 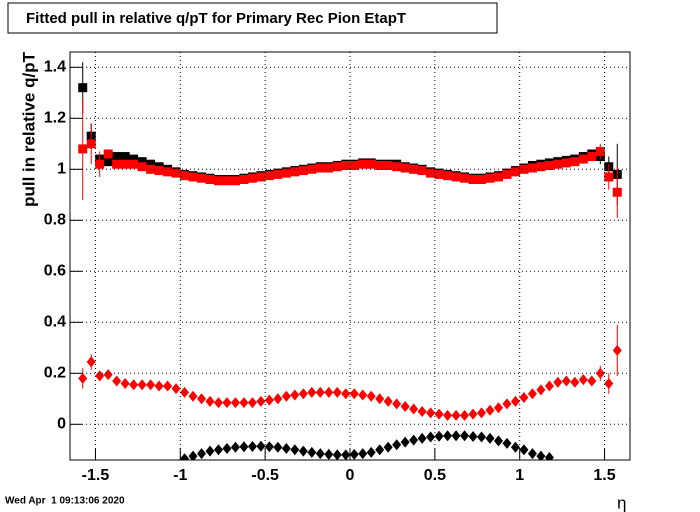 What do you see at coordinates (61, 424) in the screenshot?
I see `y-tick-label: 0` at bounding box center [61, 424].